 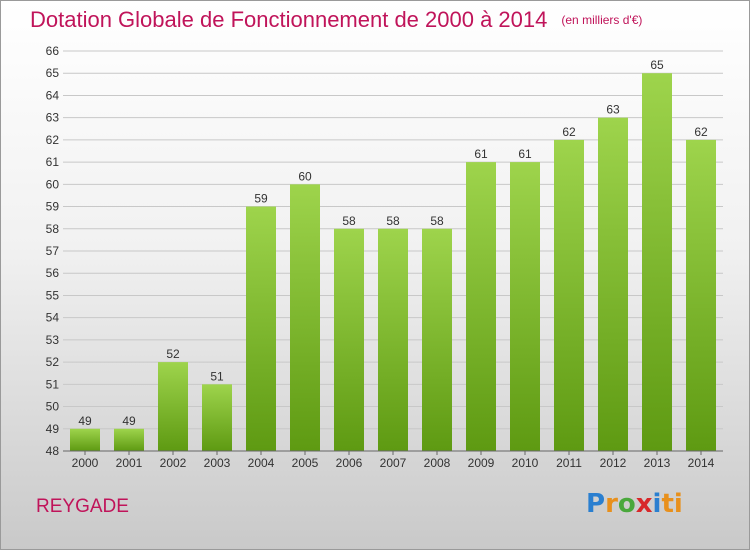 What do you see at coordinates (173, 354) in the screenshot?
I see `data-label: 52` at bounding box center [173, 354].